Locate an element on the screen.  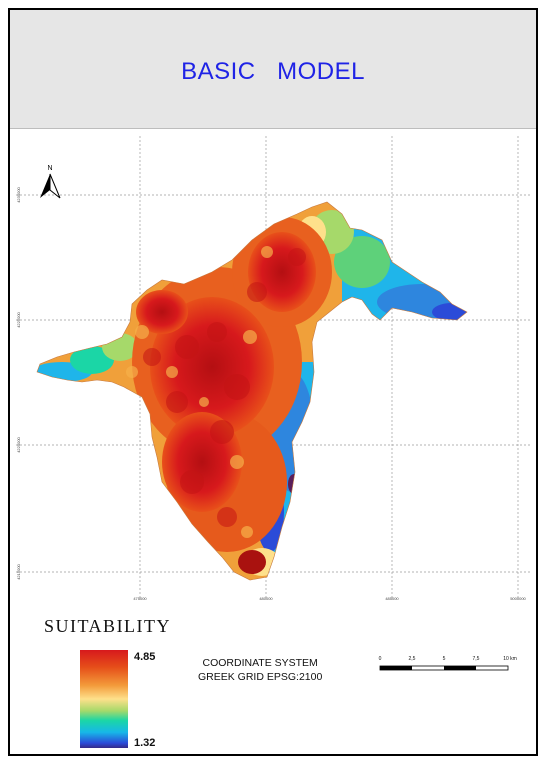
map-title: BASIC MODEL is located at coordinates (273, 71).